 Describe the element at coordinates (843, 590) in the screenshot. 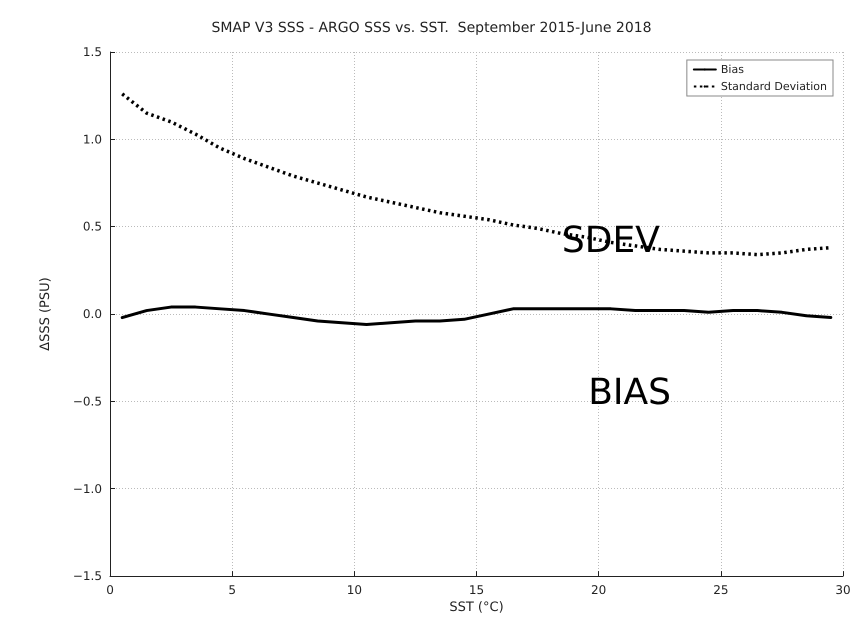

I see `x-tick-label: 30` at that location.